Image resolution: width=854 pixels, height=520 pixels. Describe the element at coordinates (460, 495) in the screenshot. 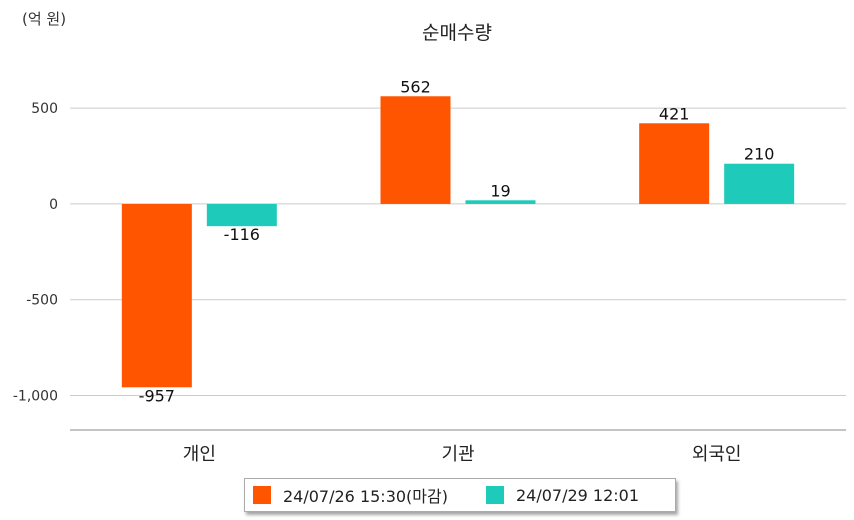

I see `legend: 24/07/26 15:30(마감) 24/07/29 12:01` at that location.